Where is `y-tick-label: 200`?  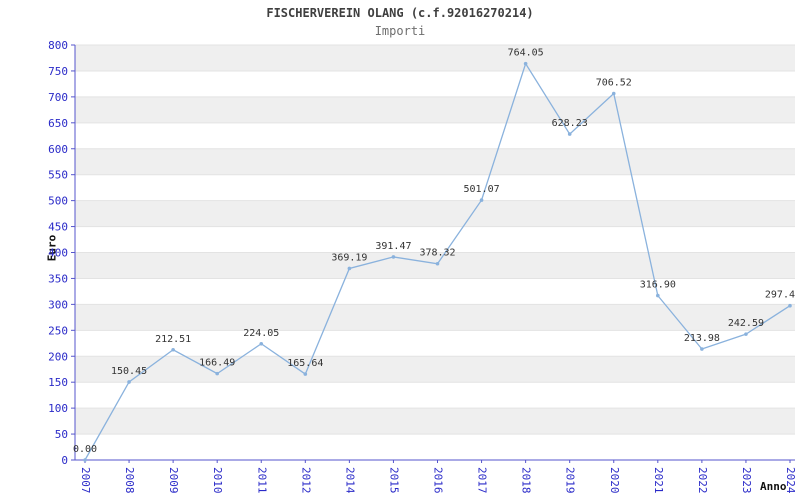
y-tick-label: 200 is located at coordinates (58, 356).